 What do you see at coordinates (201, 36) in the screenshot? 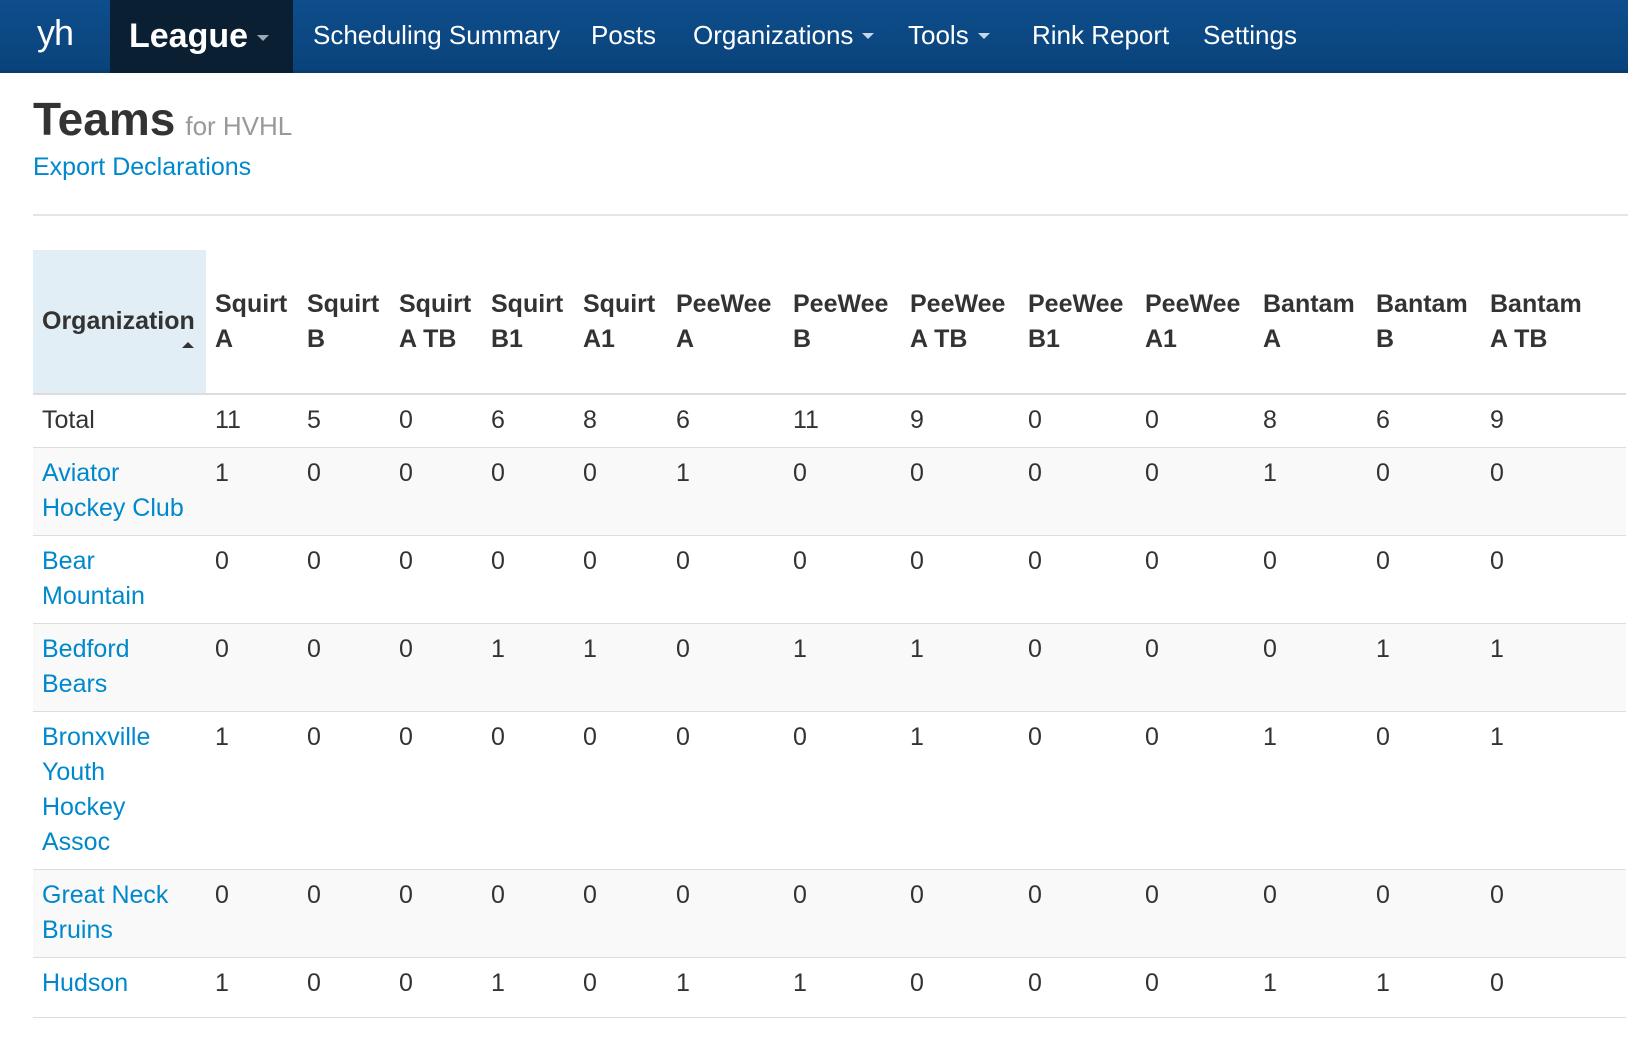
I see `nav-league-dropdown: League` at bounding box center [201, 36].